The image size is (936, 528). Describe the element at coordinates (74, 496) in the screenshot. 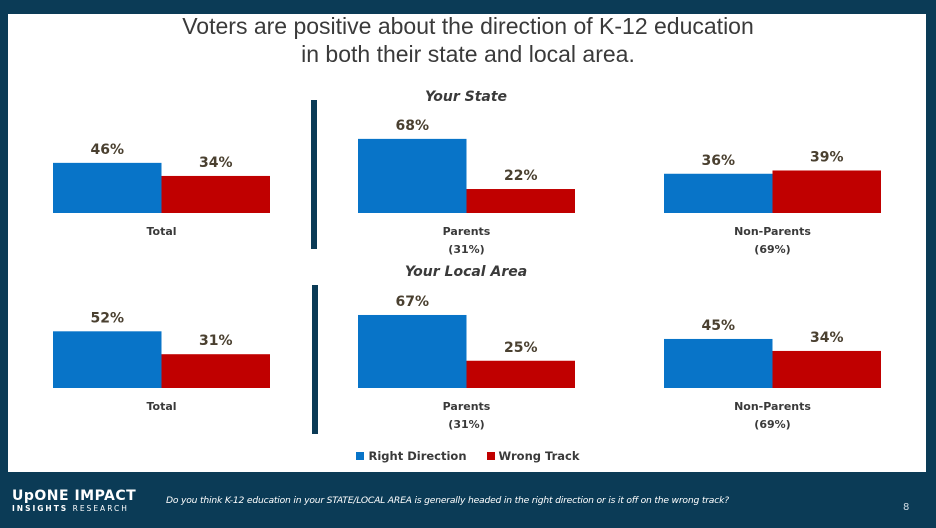

I see `logo-line-1: UpONE IMPACT` at that location.